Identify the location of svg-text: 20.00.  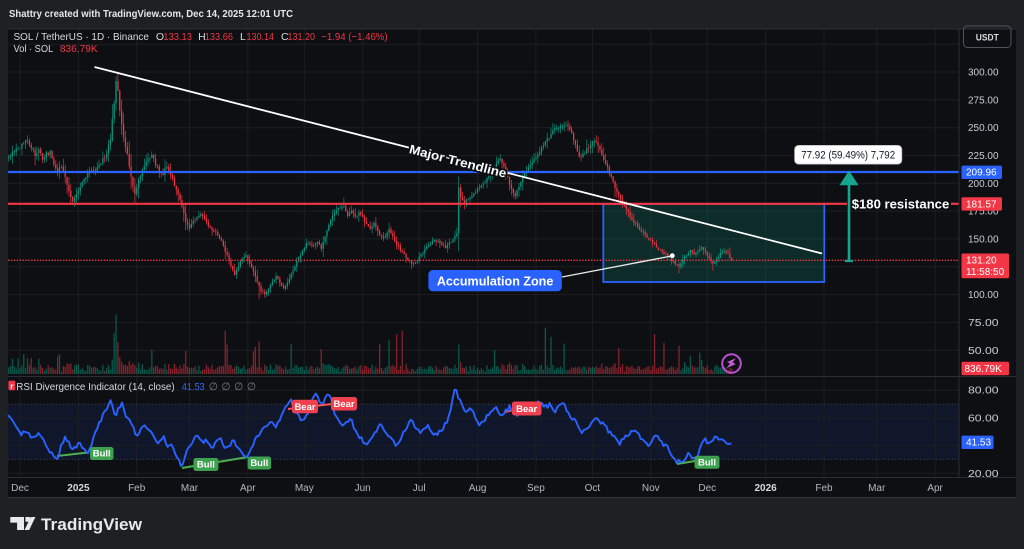
(983, 474).